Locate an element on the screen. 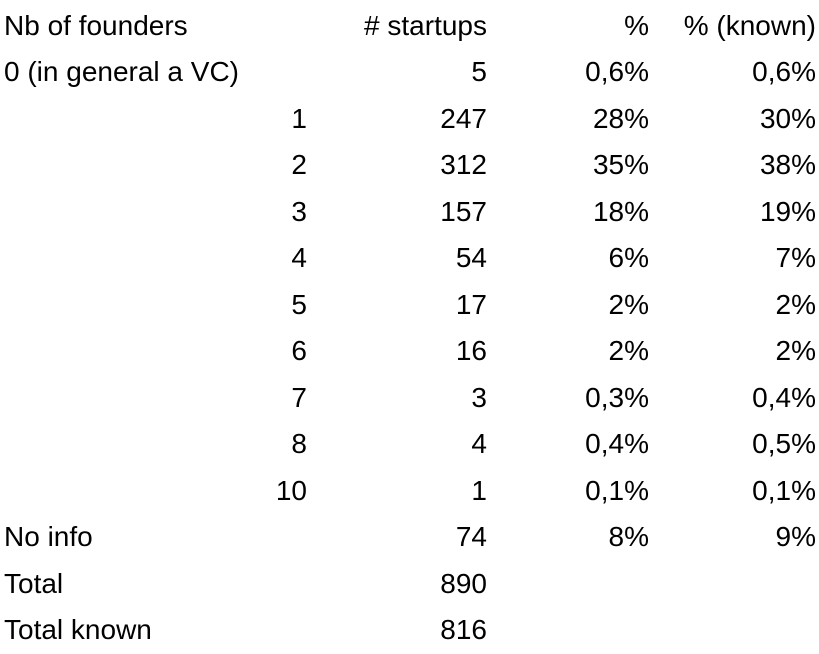 The width and height of the screenshot is (819, 654). cell-startups: 17 is located at coordinates (471, 304).